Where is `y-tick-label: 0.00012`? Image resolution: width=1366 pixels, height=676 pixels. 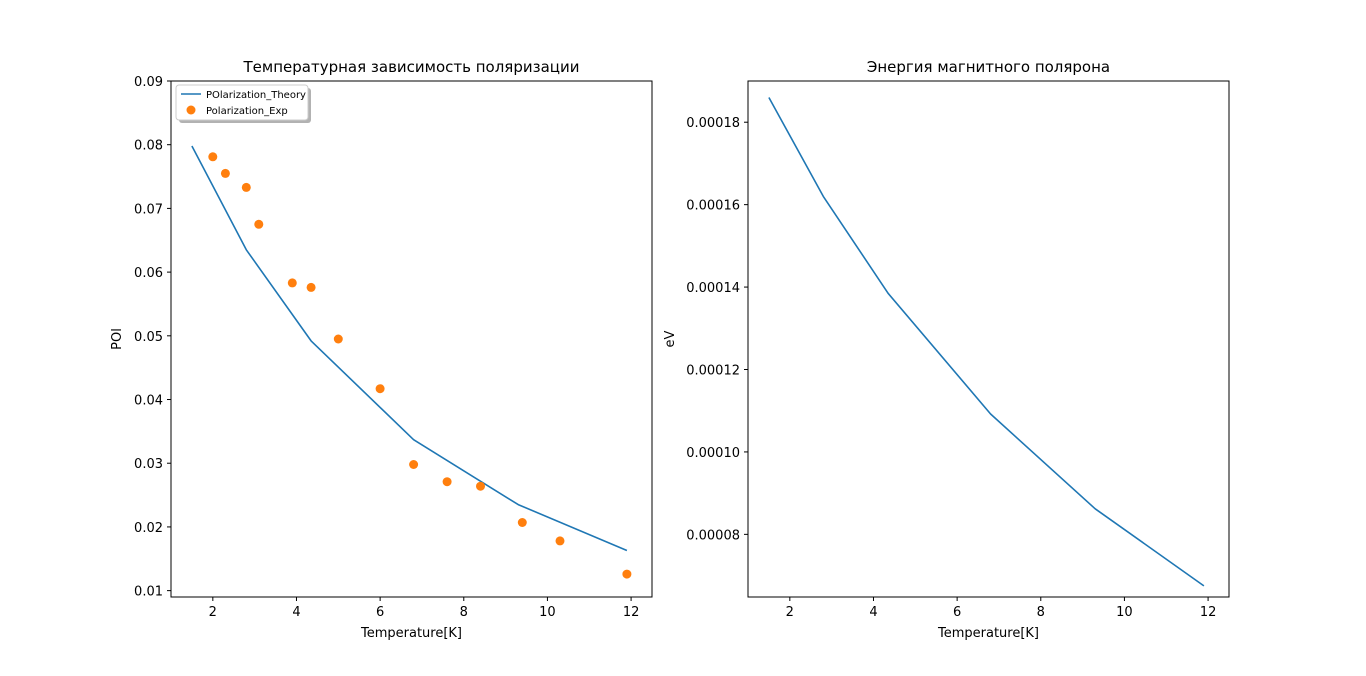
y-tick-label: 0.00012 is located at coordinates (713, 370).